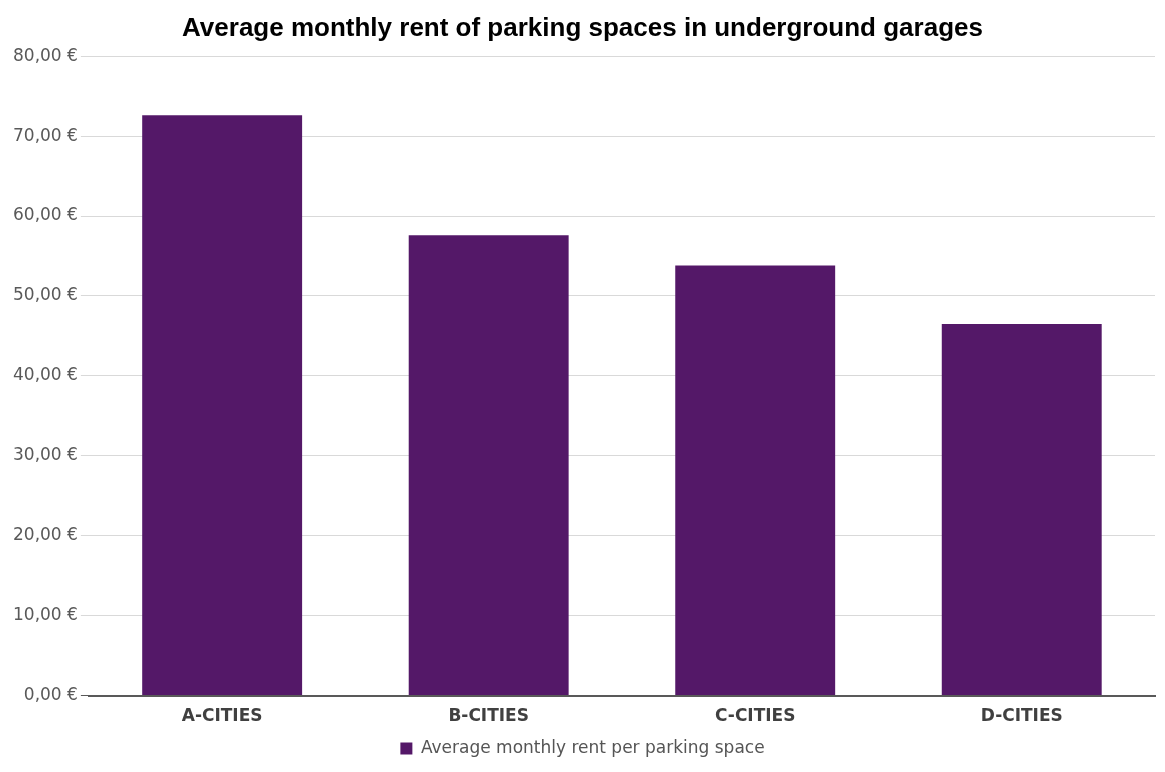 Image resolution: width=1165 pixels, height=772 pixels. I want to click on y-tick-label: 0,00 €, so click(50, 694).